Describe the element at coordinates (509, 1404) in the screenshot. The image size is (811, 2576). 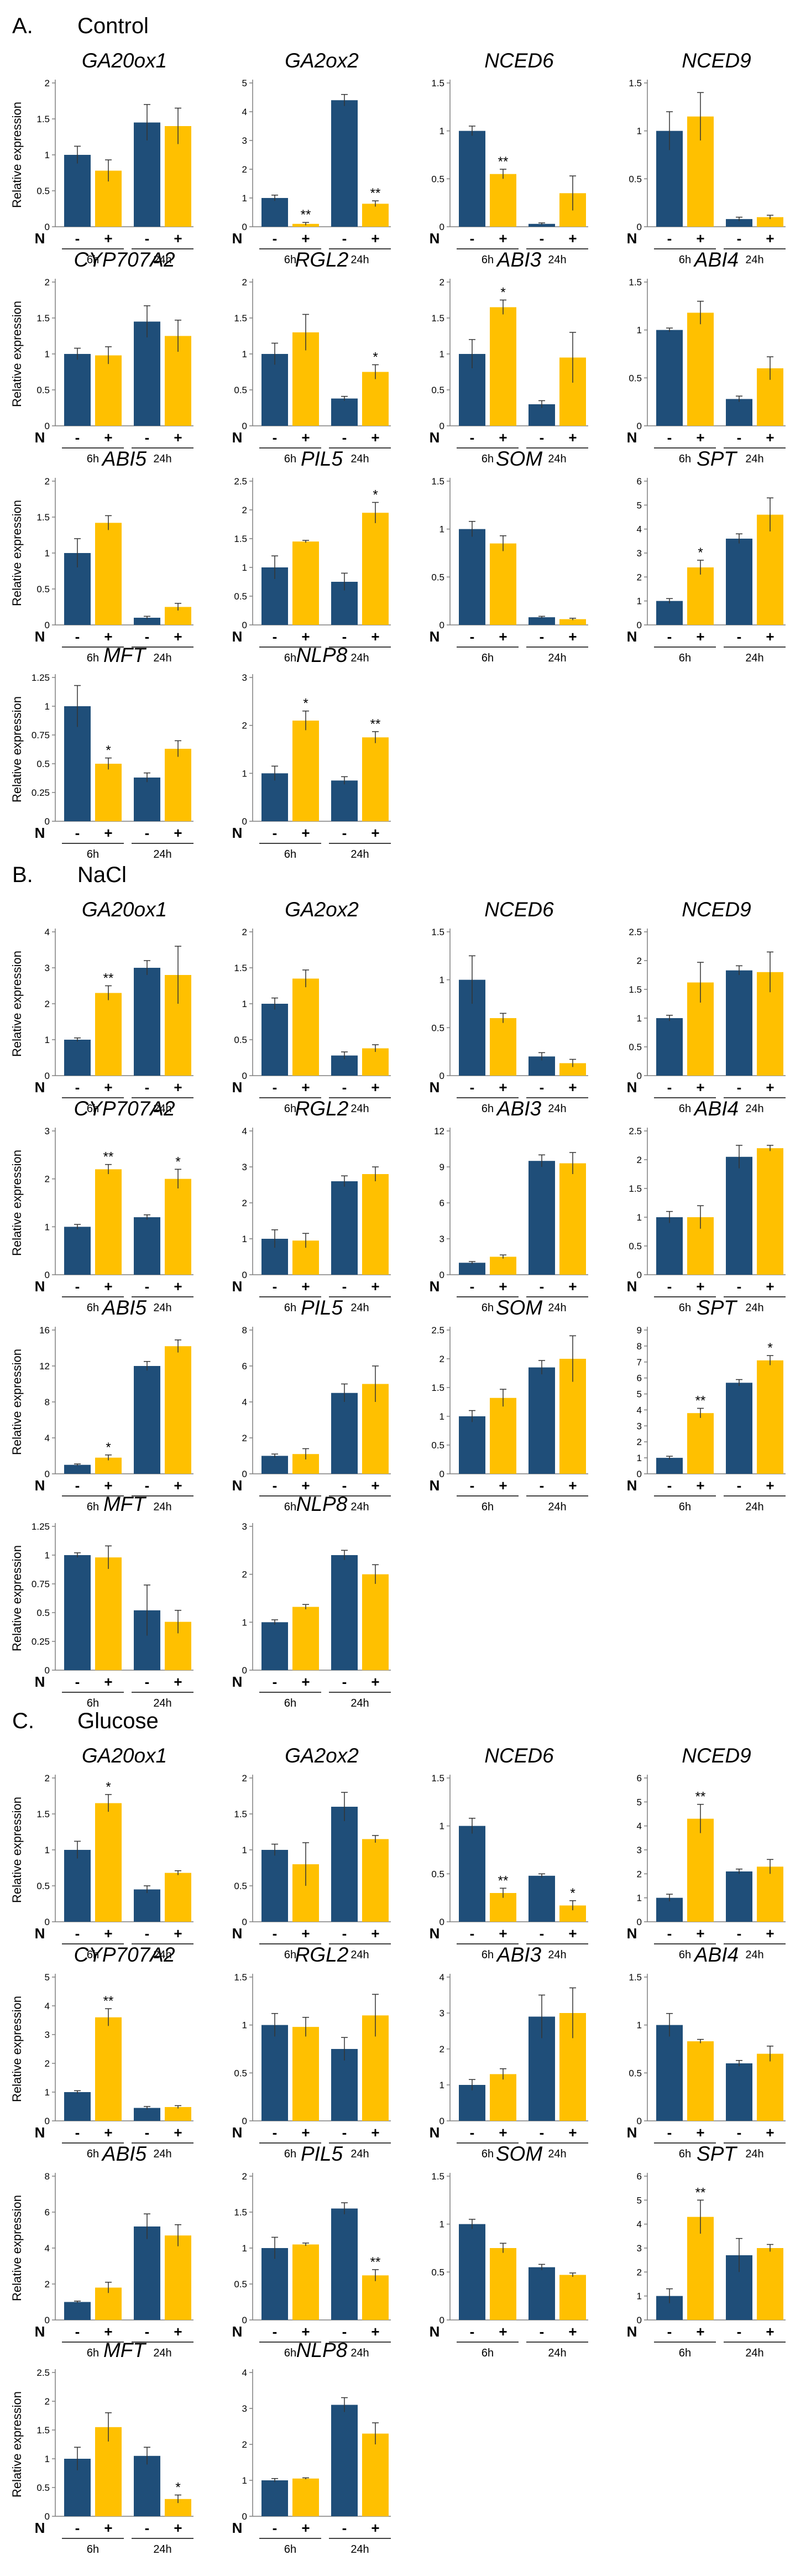
I see `chart-panel-nacl-som: SOM 0 0.5 1 1.5 2 2.5 N - + - +6h 24h` at that location.